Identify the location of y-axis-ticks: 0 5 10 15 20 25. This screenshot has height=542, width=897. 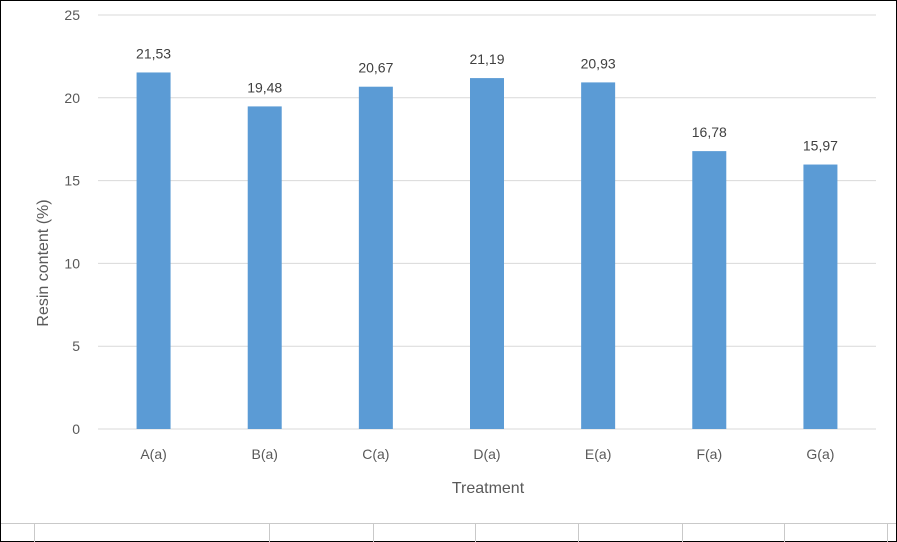
(72, 222).